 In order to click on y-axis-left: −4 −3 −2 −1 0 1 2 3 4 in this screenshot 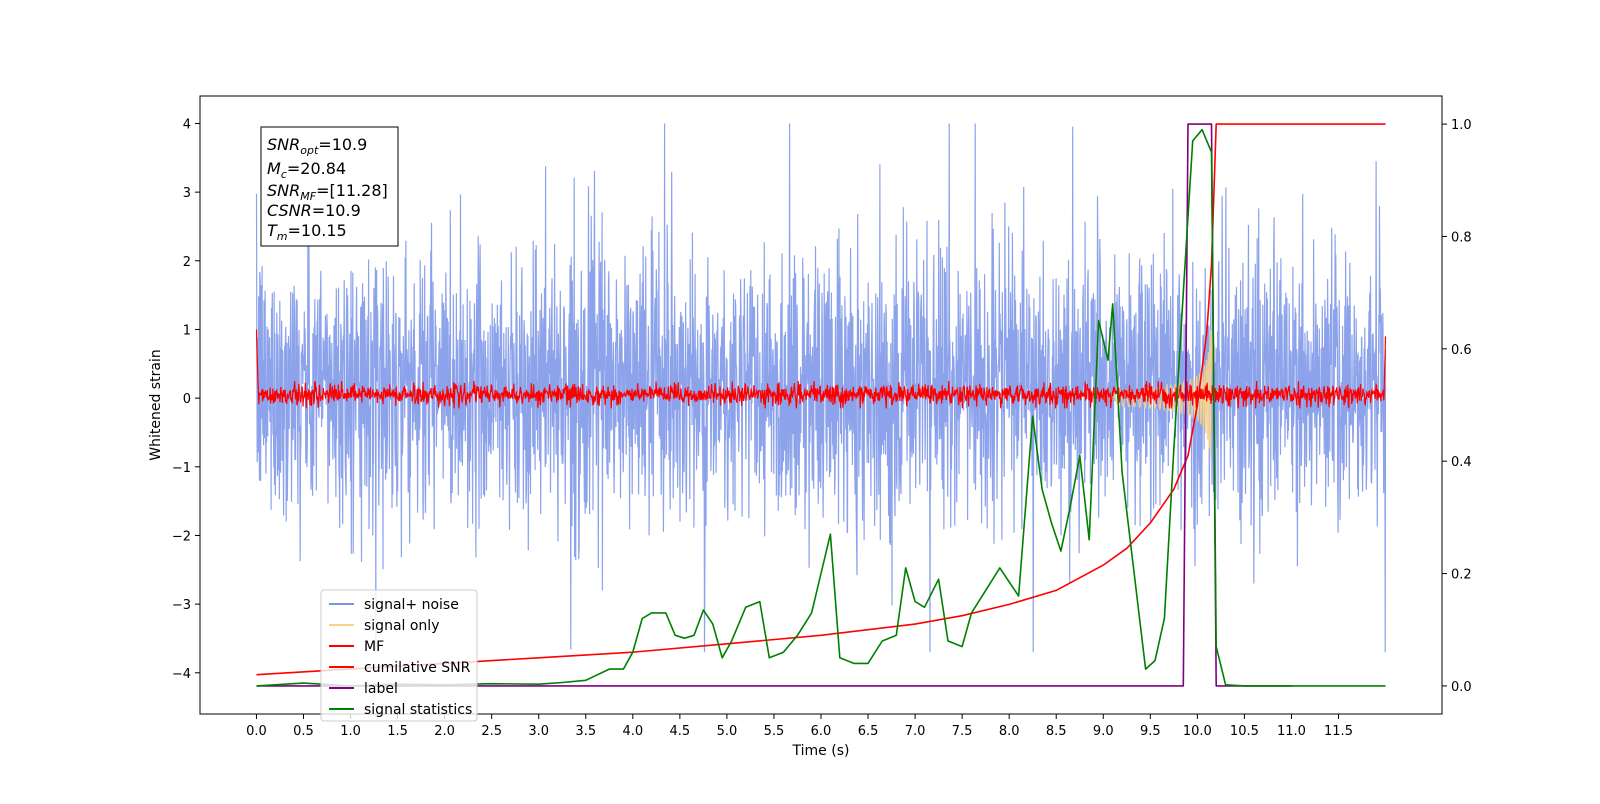, I will do `click(186, 399)`.